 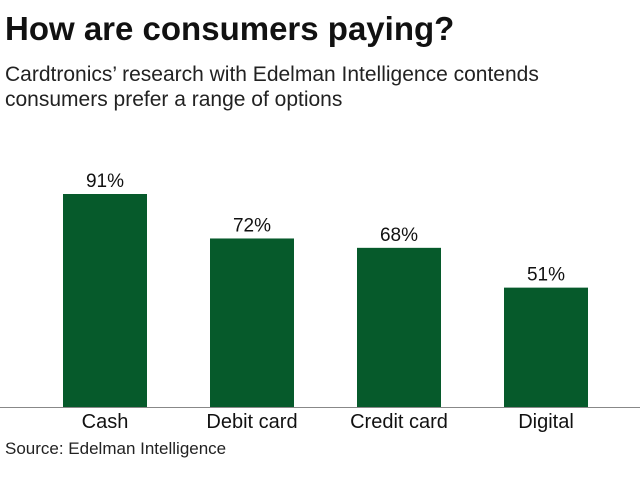 What do you see at coordinates (230, 28) in the screenshot?
I see `chart-title: How are consumers paying?` at bounding box center [230, 28].